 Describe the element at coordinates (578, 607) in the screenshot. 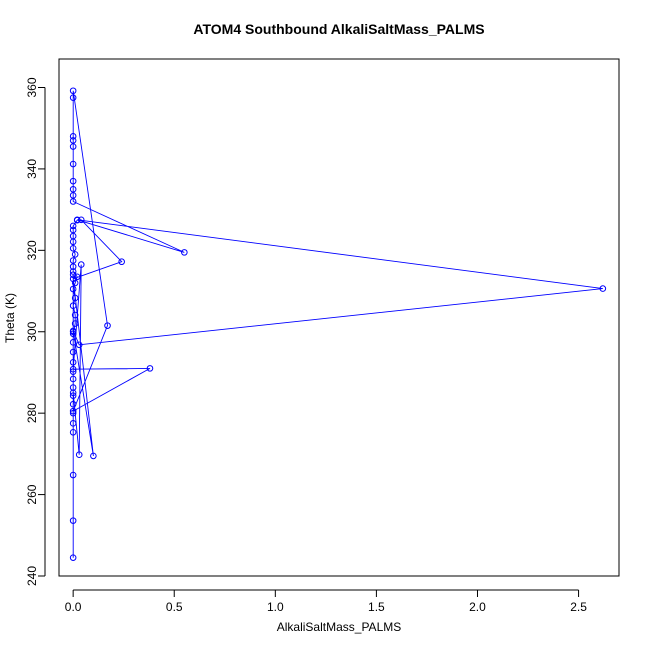

I see `x-tick-label: 2.5` at that location.